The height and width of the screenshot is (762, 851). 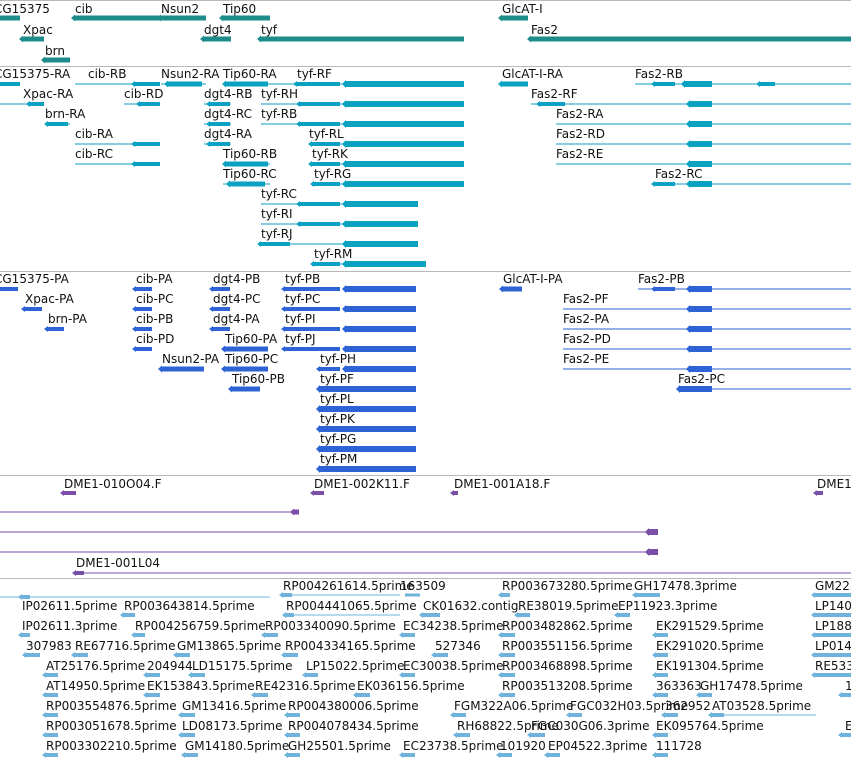 I want to click on feature-ests: RP003513208.5prime, so click(x=565, y=688).